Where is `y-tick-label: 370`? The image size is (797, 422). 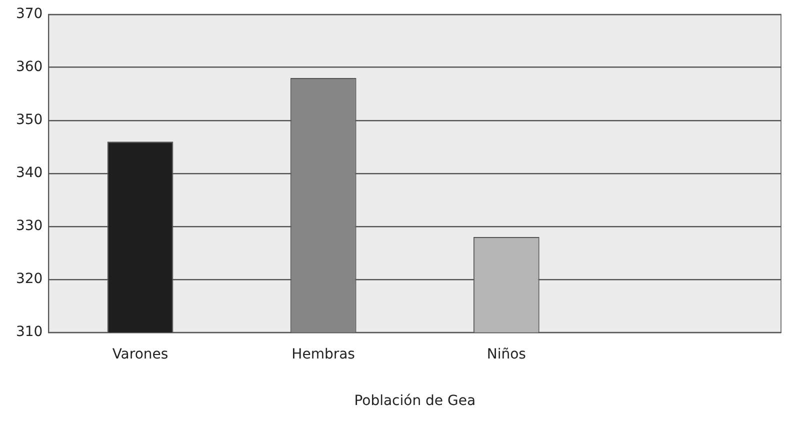
y-tick-label: 370 is located at coordinates (29, 14).